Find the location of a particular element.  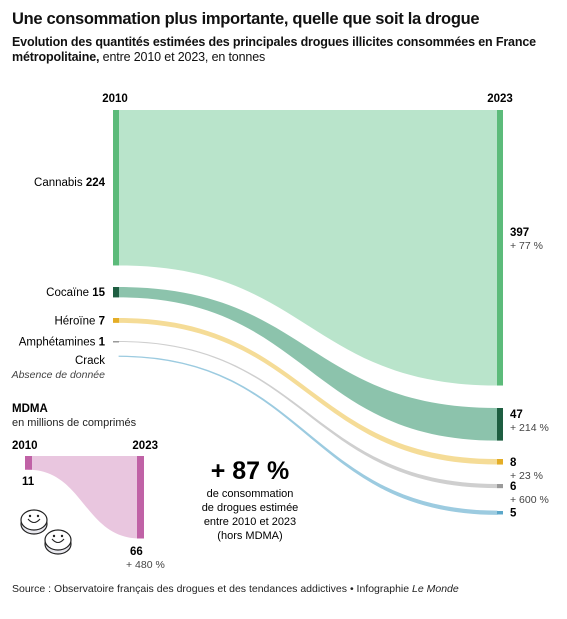

bar-2010-cannabis is located at coordinates (116, 188).